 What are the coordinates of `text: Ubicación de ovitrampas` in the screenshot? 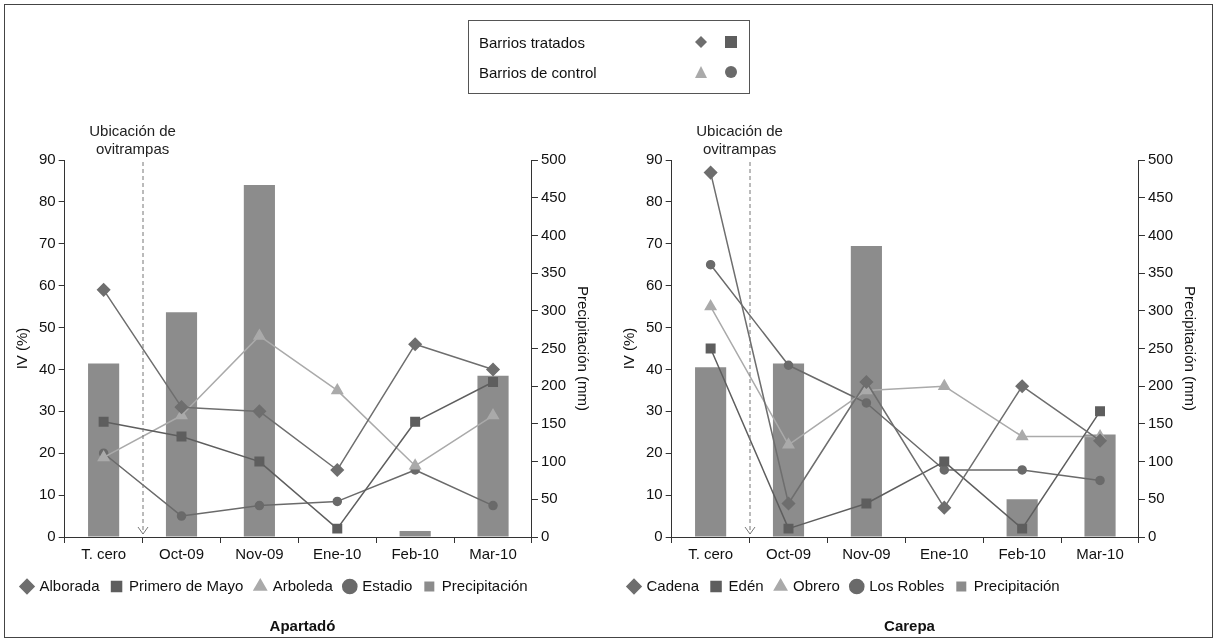 It's located at (739, 140).